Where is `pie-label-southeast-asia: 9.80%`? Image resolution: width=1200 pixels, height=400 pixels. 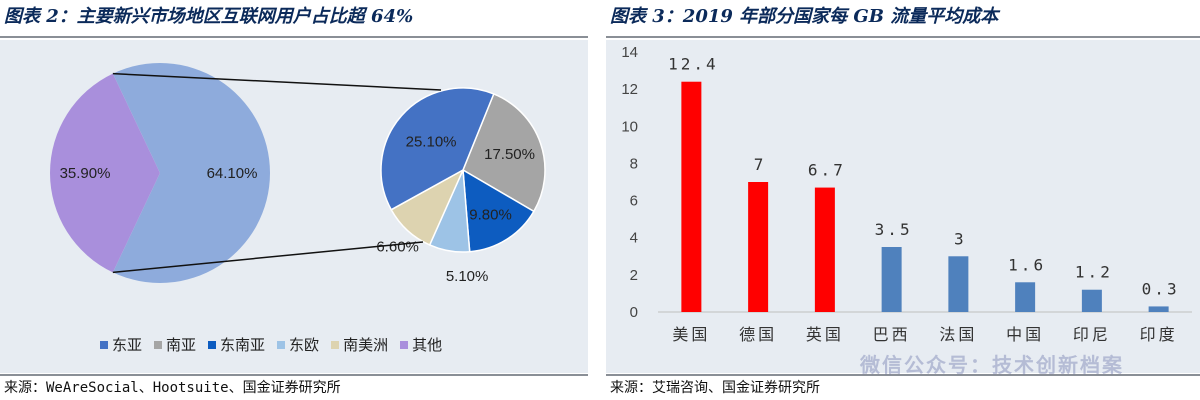 pie-label-southeast-asia: 9.80% is located at coordinates (490, 215).